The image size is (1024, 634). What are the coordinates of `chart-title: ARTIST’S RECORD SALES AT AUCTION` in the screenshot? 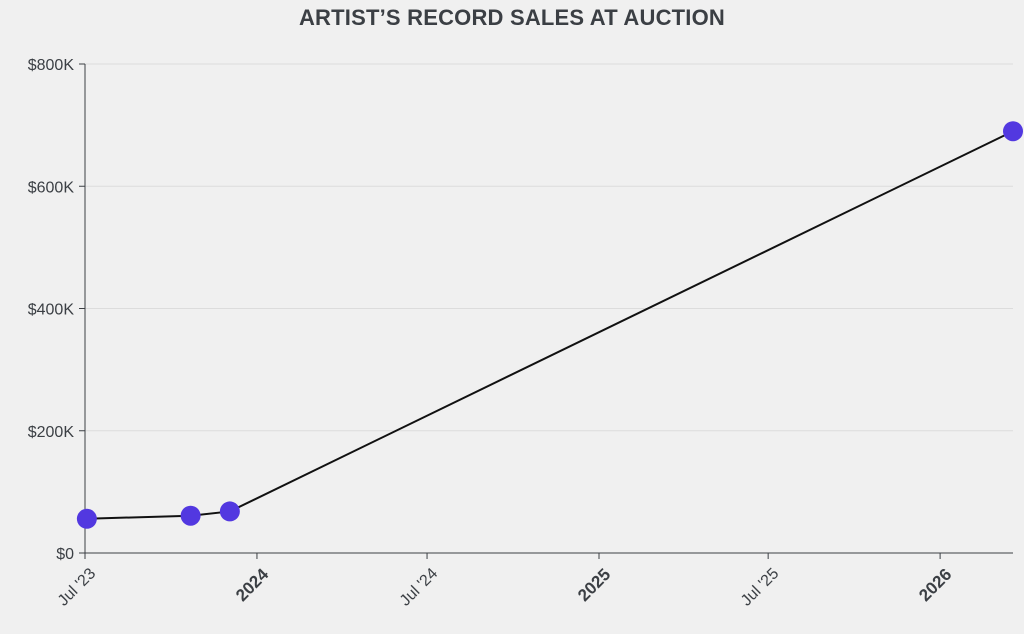 It's located at (512, 17).